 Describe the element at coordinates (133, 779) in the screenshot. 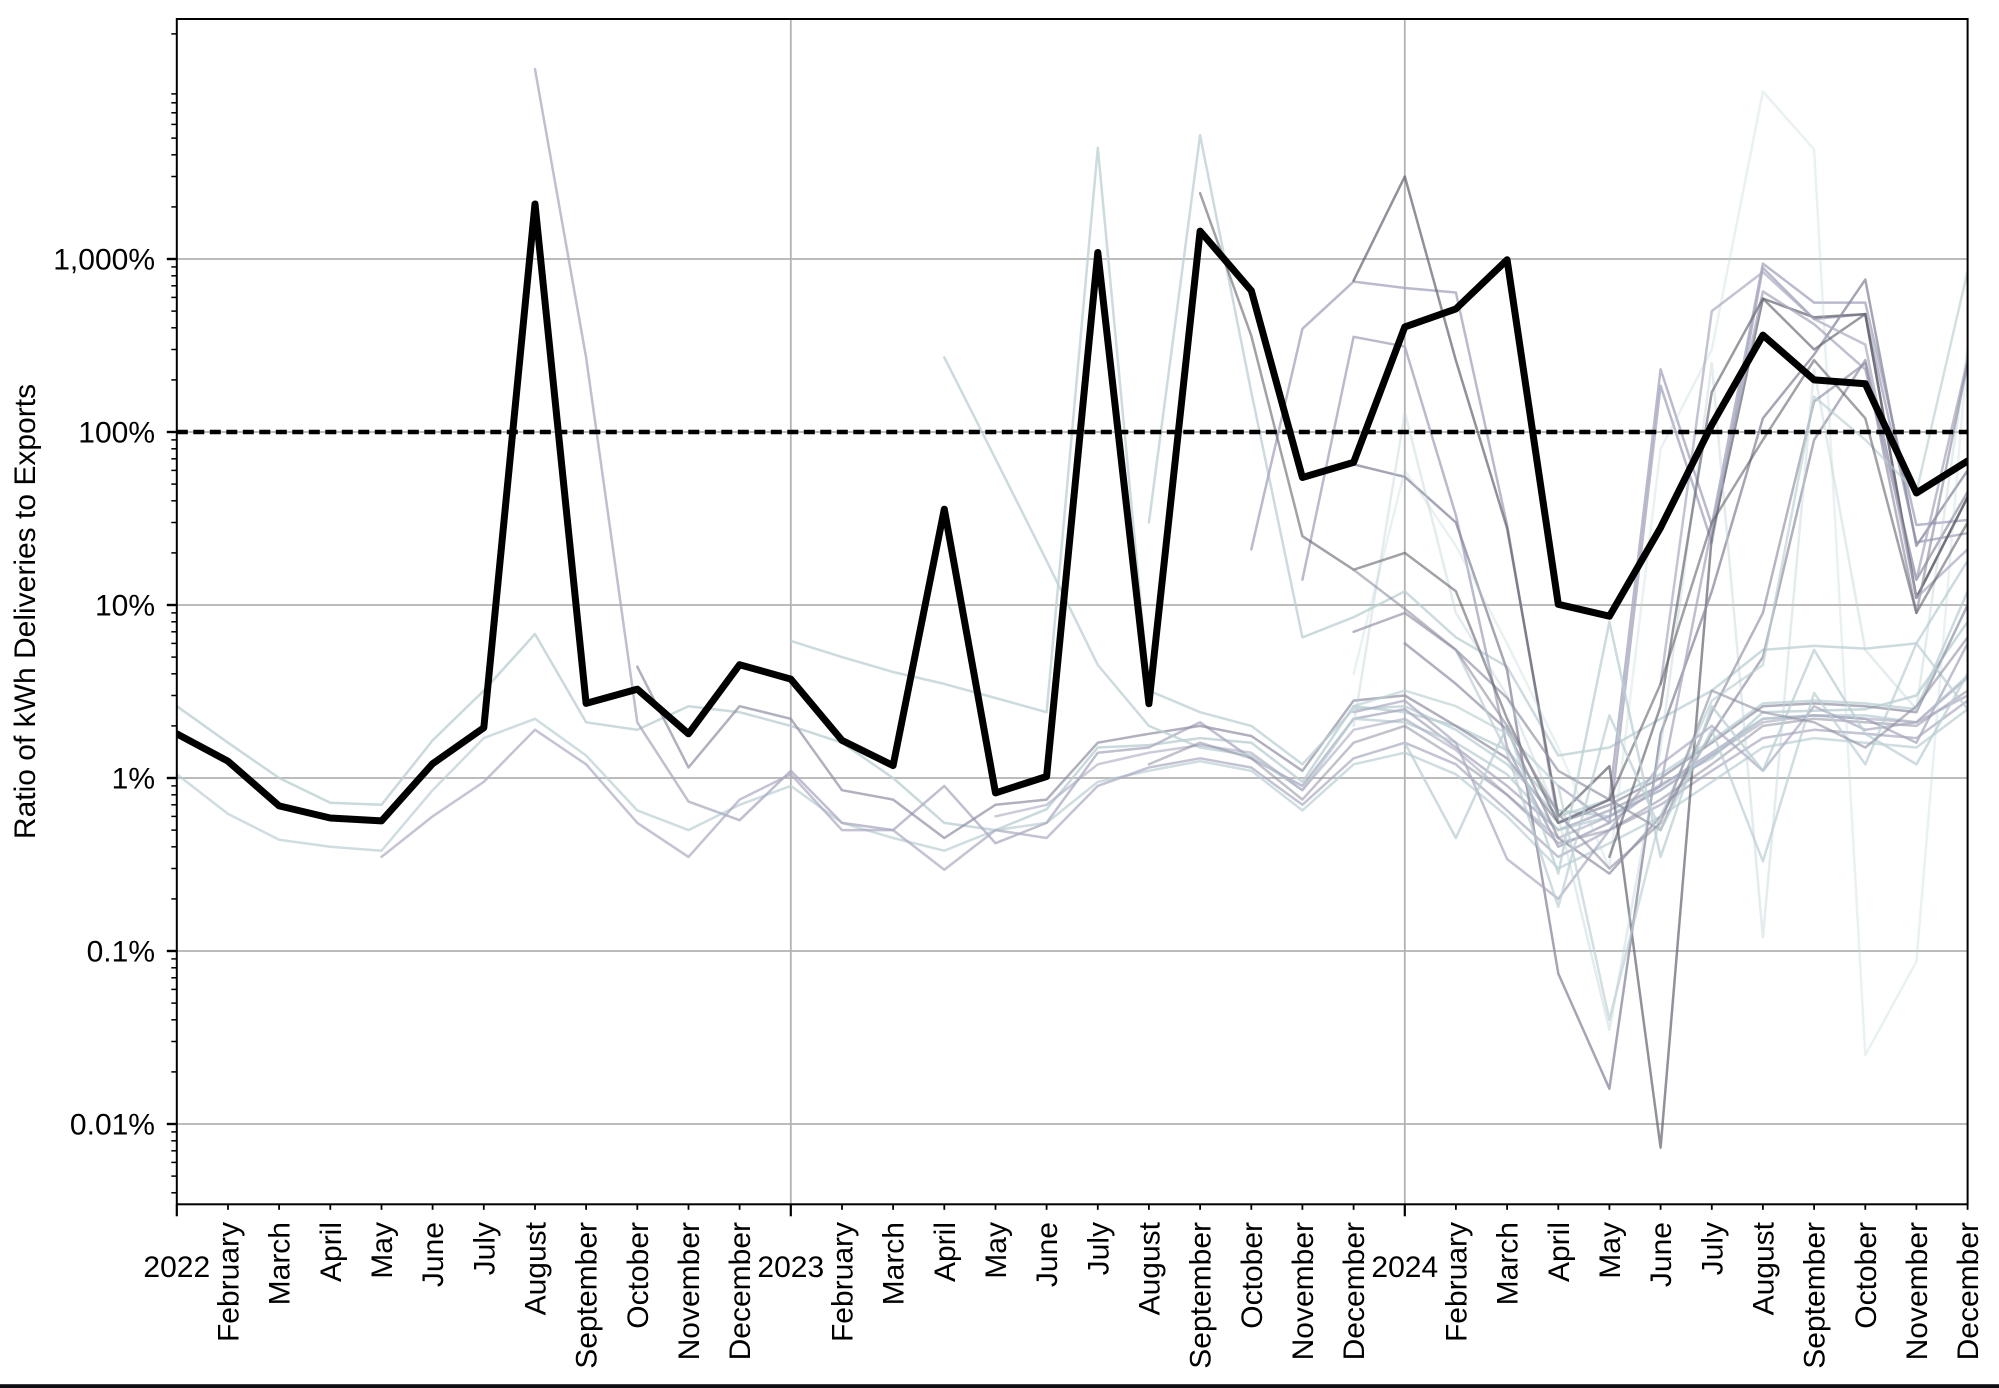

I see `svg-text: 1%` at that location.